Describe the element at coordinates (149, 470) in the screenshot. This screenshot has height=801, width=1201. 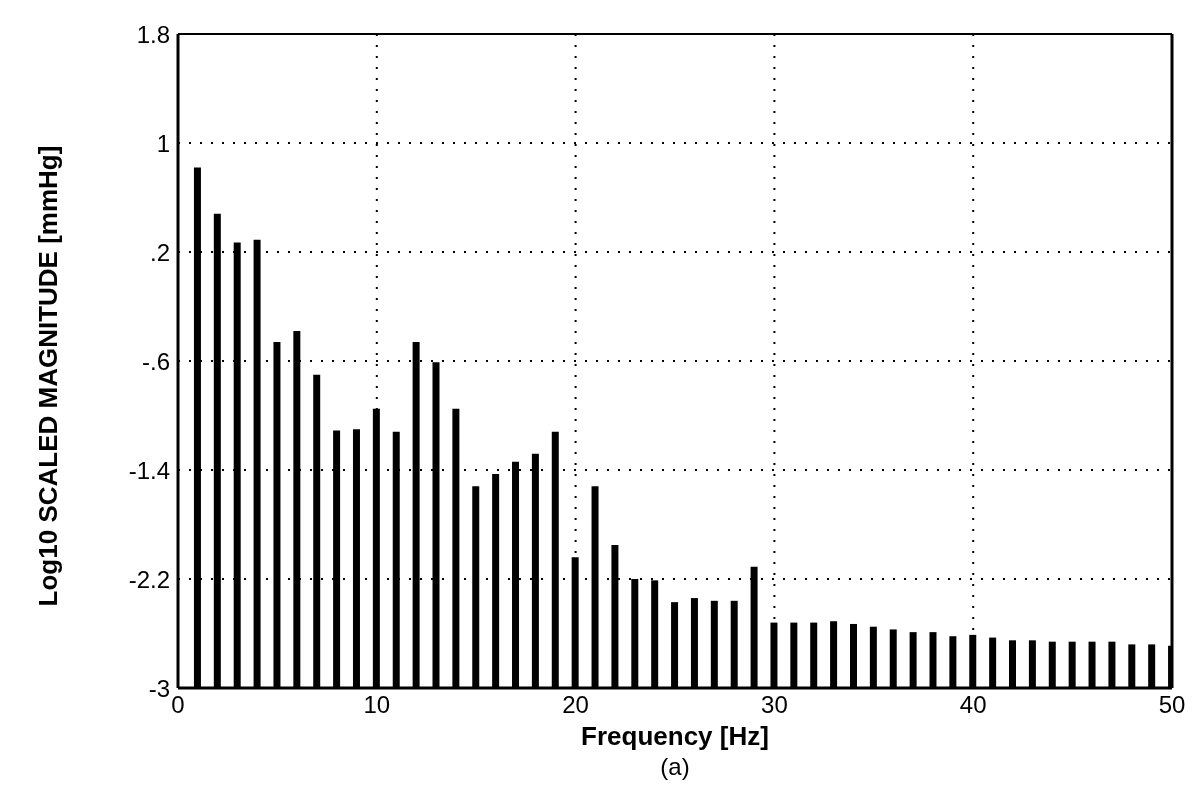
I see `y-tick-label: -1.4` at that location.